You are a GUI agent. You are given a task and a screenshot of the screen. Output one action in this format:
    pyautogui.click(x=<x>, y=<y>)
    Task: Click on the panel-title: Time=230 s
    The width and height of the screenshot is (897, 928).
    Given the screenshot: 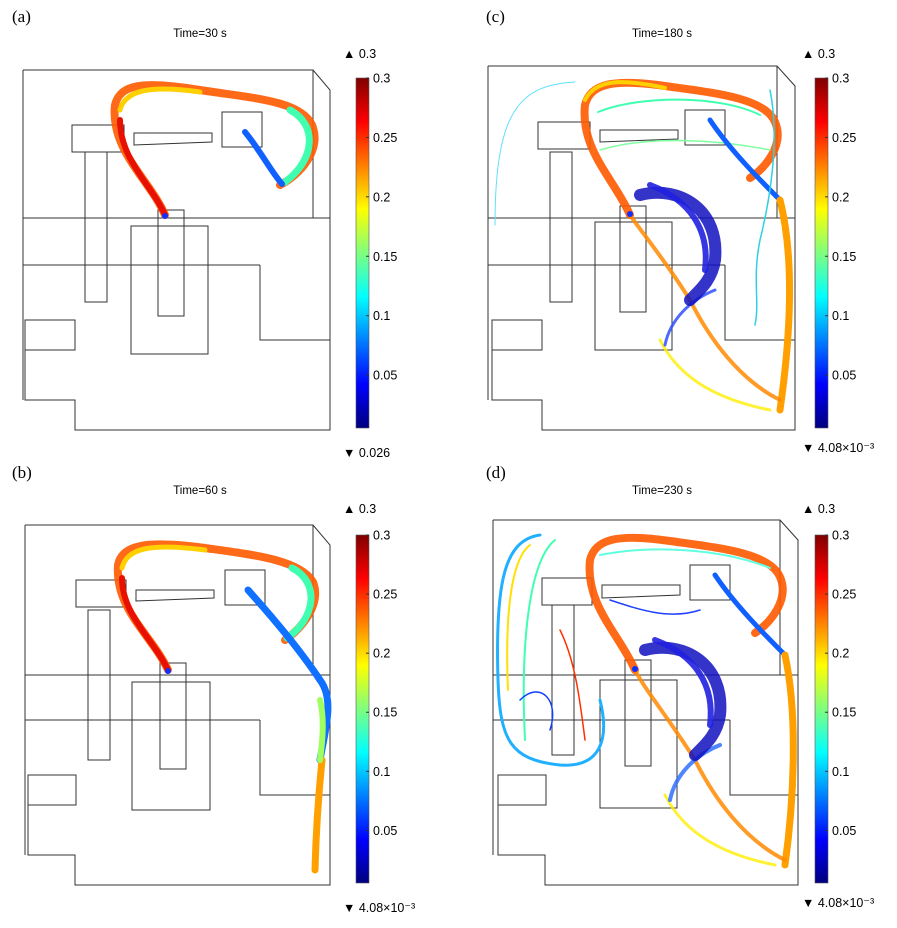 What is the action you would take?
    pyautogui.click(x=662, y=491)
    